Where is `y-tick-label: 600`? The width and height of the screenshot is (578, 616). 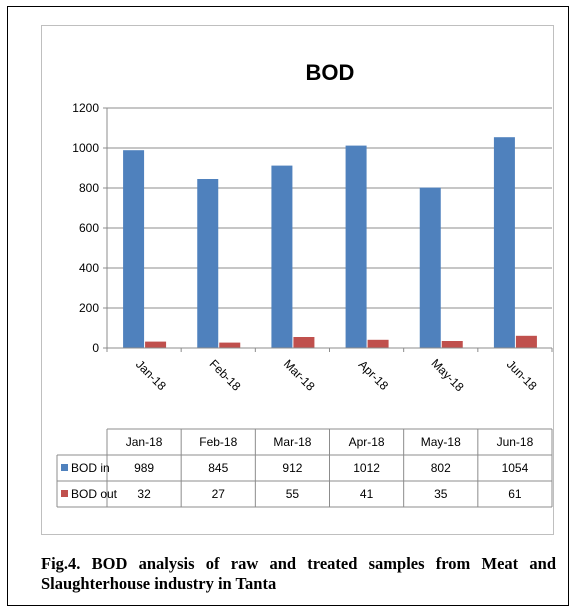 y-tick-label: 600 is located at coordinates (89, 228).